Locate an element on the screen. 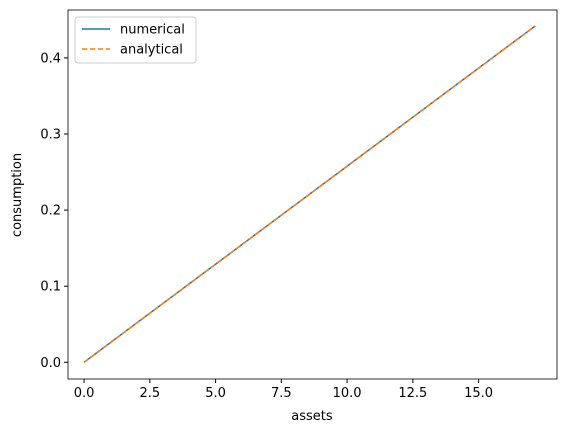 The image size is (567, 432). y-tick-label: 0.0 is located at coordinates (50, 363).